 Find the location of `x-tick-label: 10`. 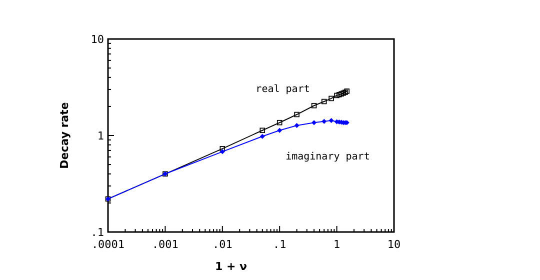

x-tick-label: 10 is located at coordinates (394, 244).